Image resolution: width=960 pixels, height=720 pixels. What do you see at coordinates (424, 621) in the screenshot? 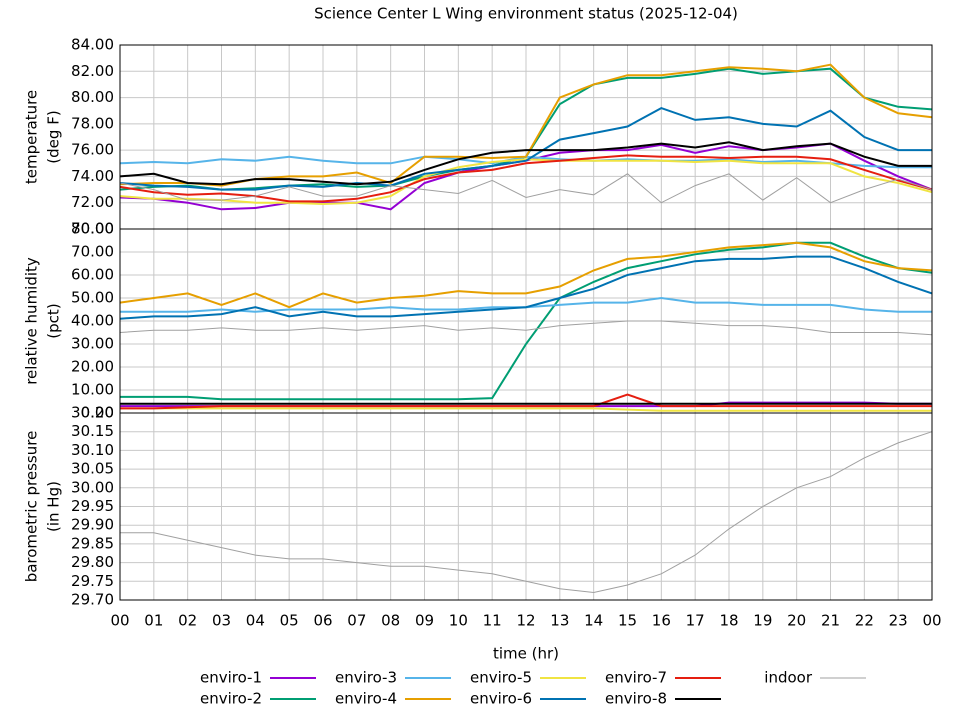
I see `x-tick-label: 09` at bounding box center [424, 621].